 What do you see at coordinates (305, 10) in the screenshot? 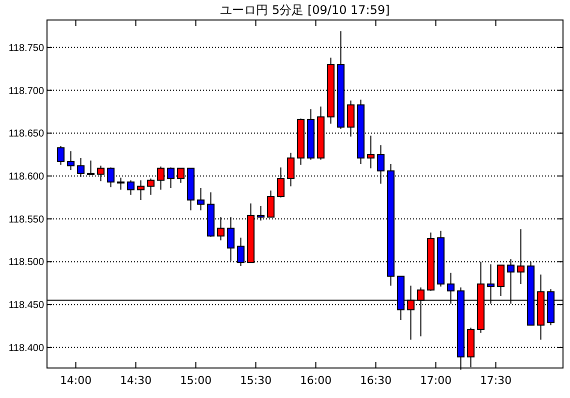
I see `chart-title: ユーロ円 5分足 [09/10 17:59]` at bounding box center [305, 10].